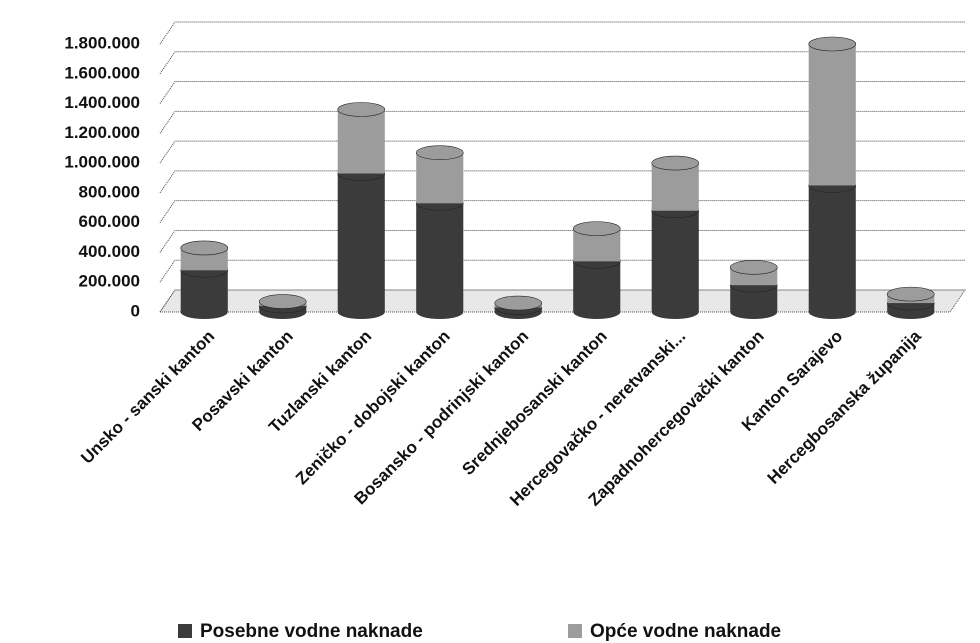 This screenshot has width=980, height=643. Describe the element at coordinates (373, 408) in the screenshot. I see `x-tick-label: Zeničko - dobojski kanton` at that location.